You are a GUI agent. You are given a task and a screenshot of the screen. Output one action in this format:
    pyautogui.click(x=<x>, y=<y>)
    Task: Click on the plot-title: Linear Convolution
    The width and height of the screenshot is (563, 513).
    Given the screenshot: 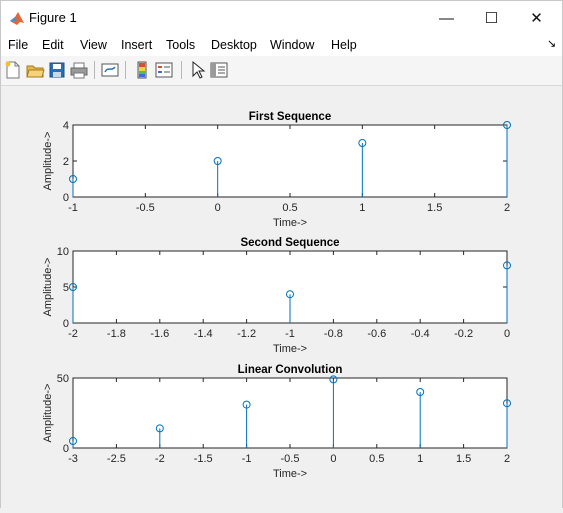 What is the action you would take?
    pyautogui.click(x=290, y=370)
    